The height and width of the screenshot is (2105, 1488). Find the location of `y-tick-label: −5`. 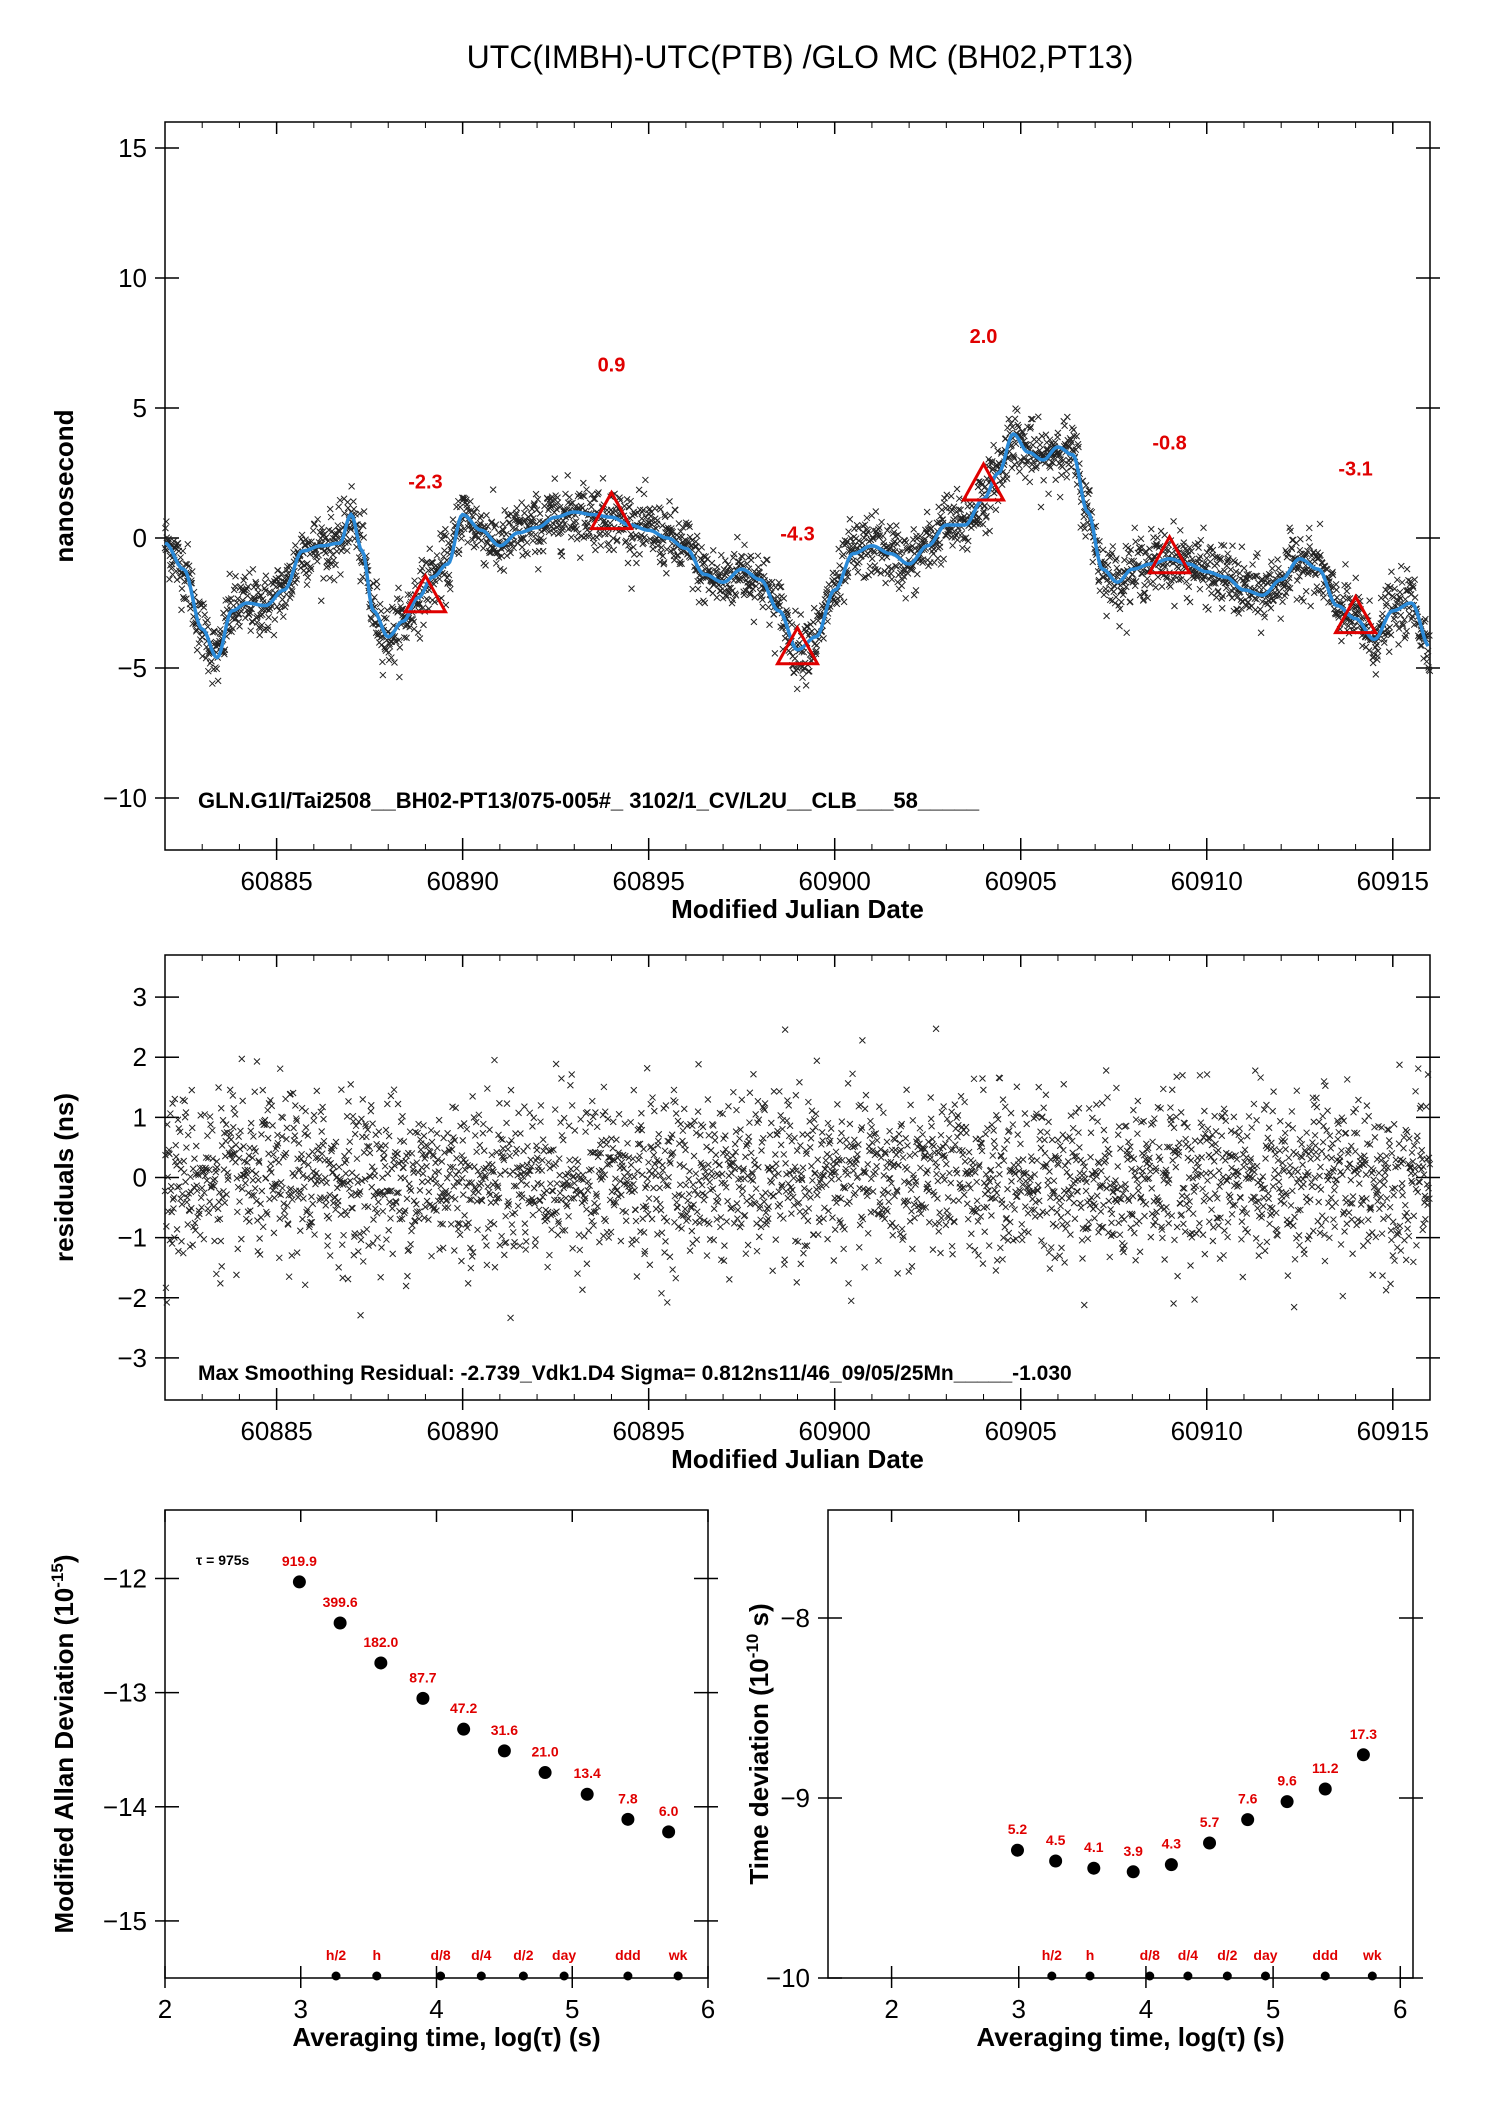

y-tick-label: −5 is located at coordinates (132, 668).